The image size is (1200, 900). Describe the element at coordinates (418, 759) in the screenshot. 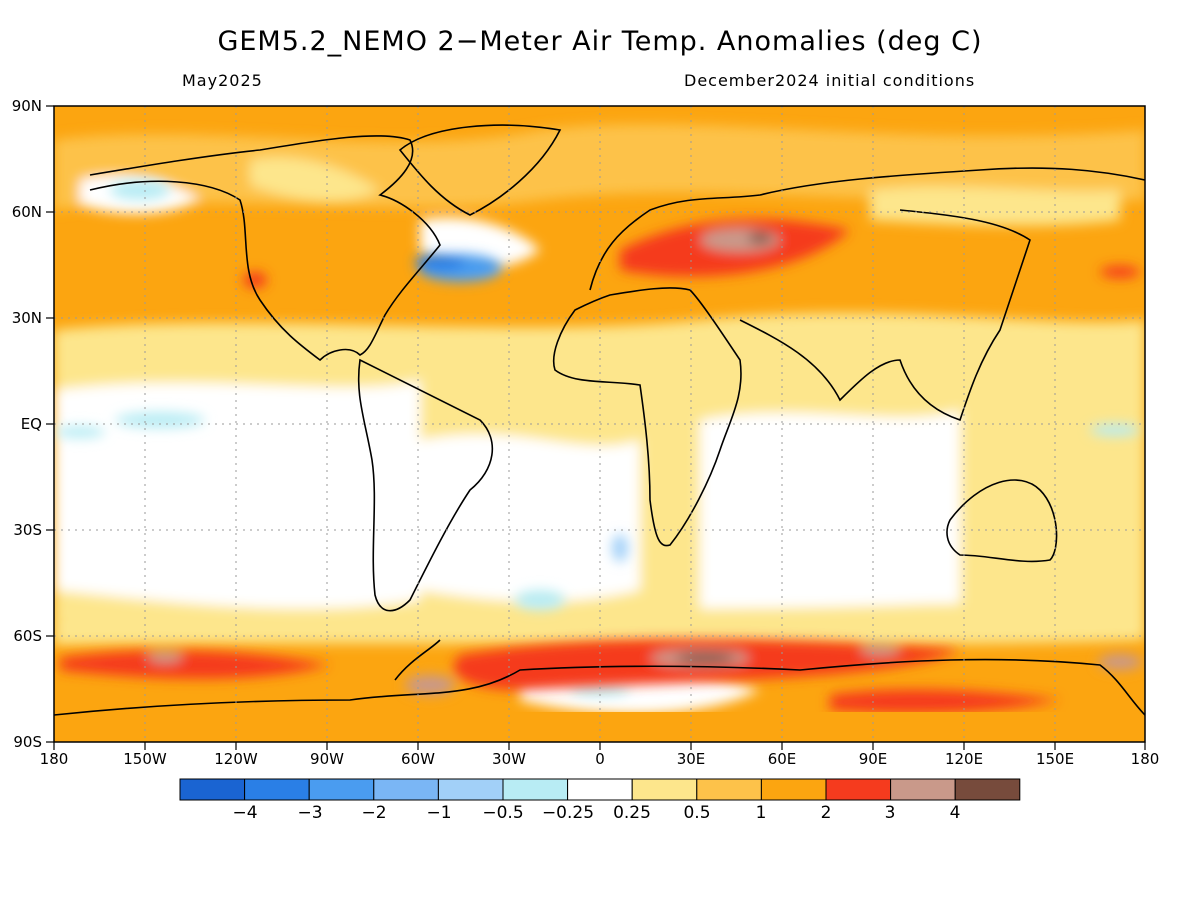

I see `lon-label-60w: 60W` at that location.